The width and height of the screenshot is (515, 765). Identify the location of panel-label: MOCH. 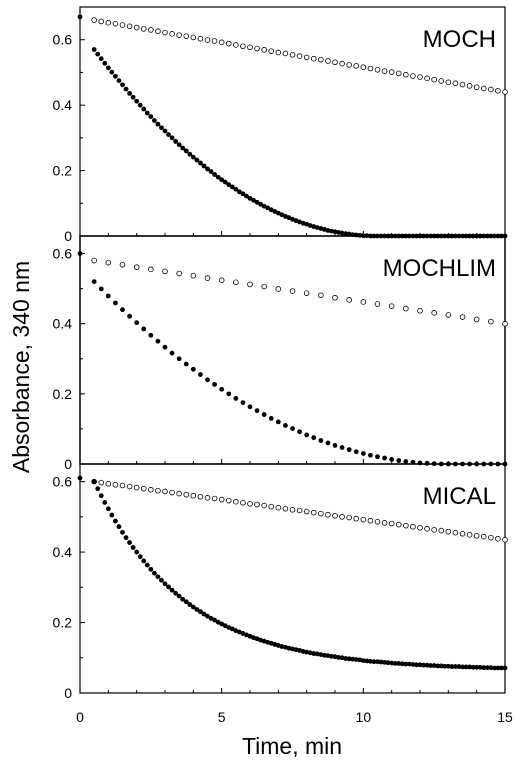
(459, 39).